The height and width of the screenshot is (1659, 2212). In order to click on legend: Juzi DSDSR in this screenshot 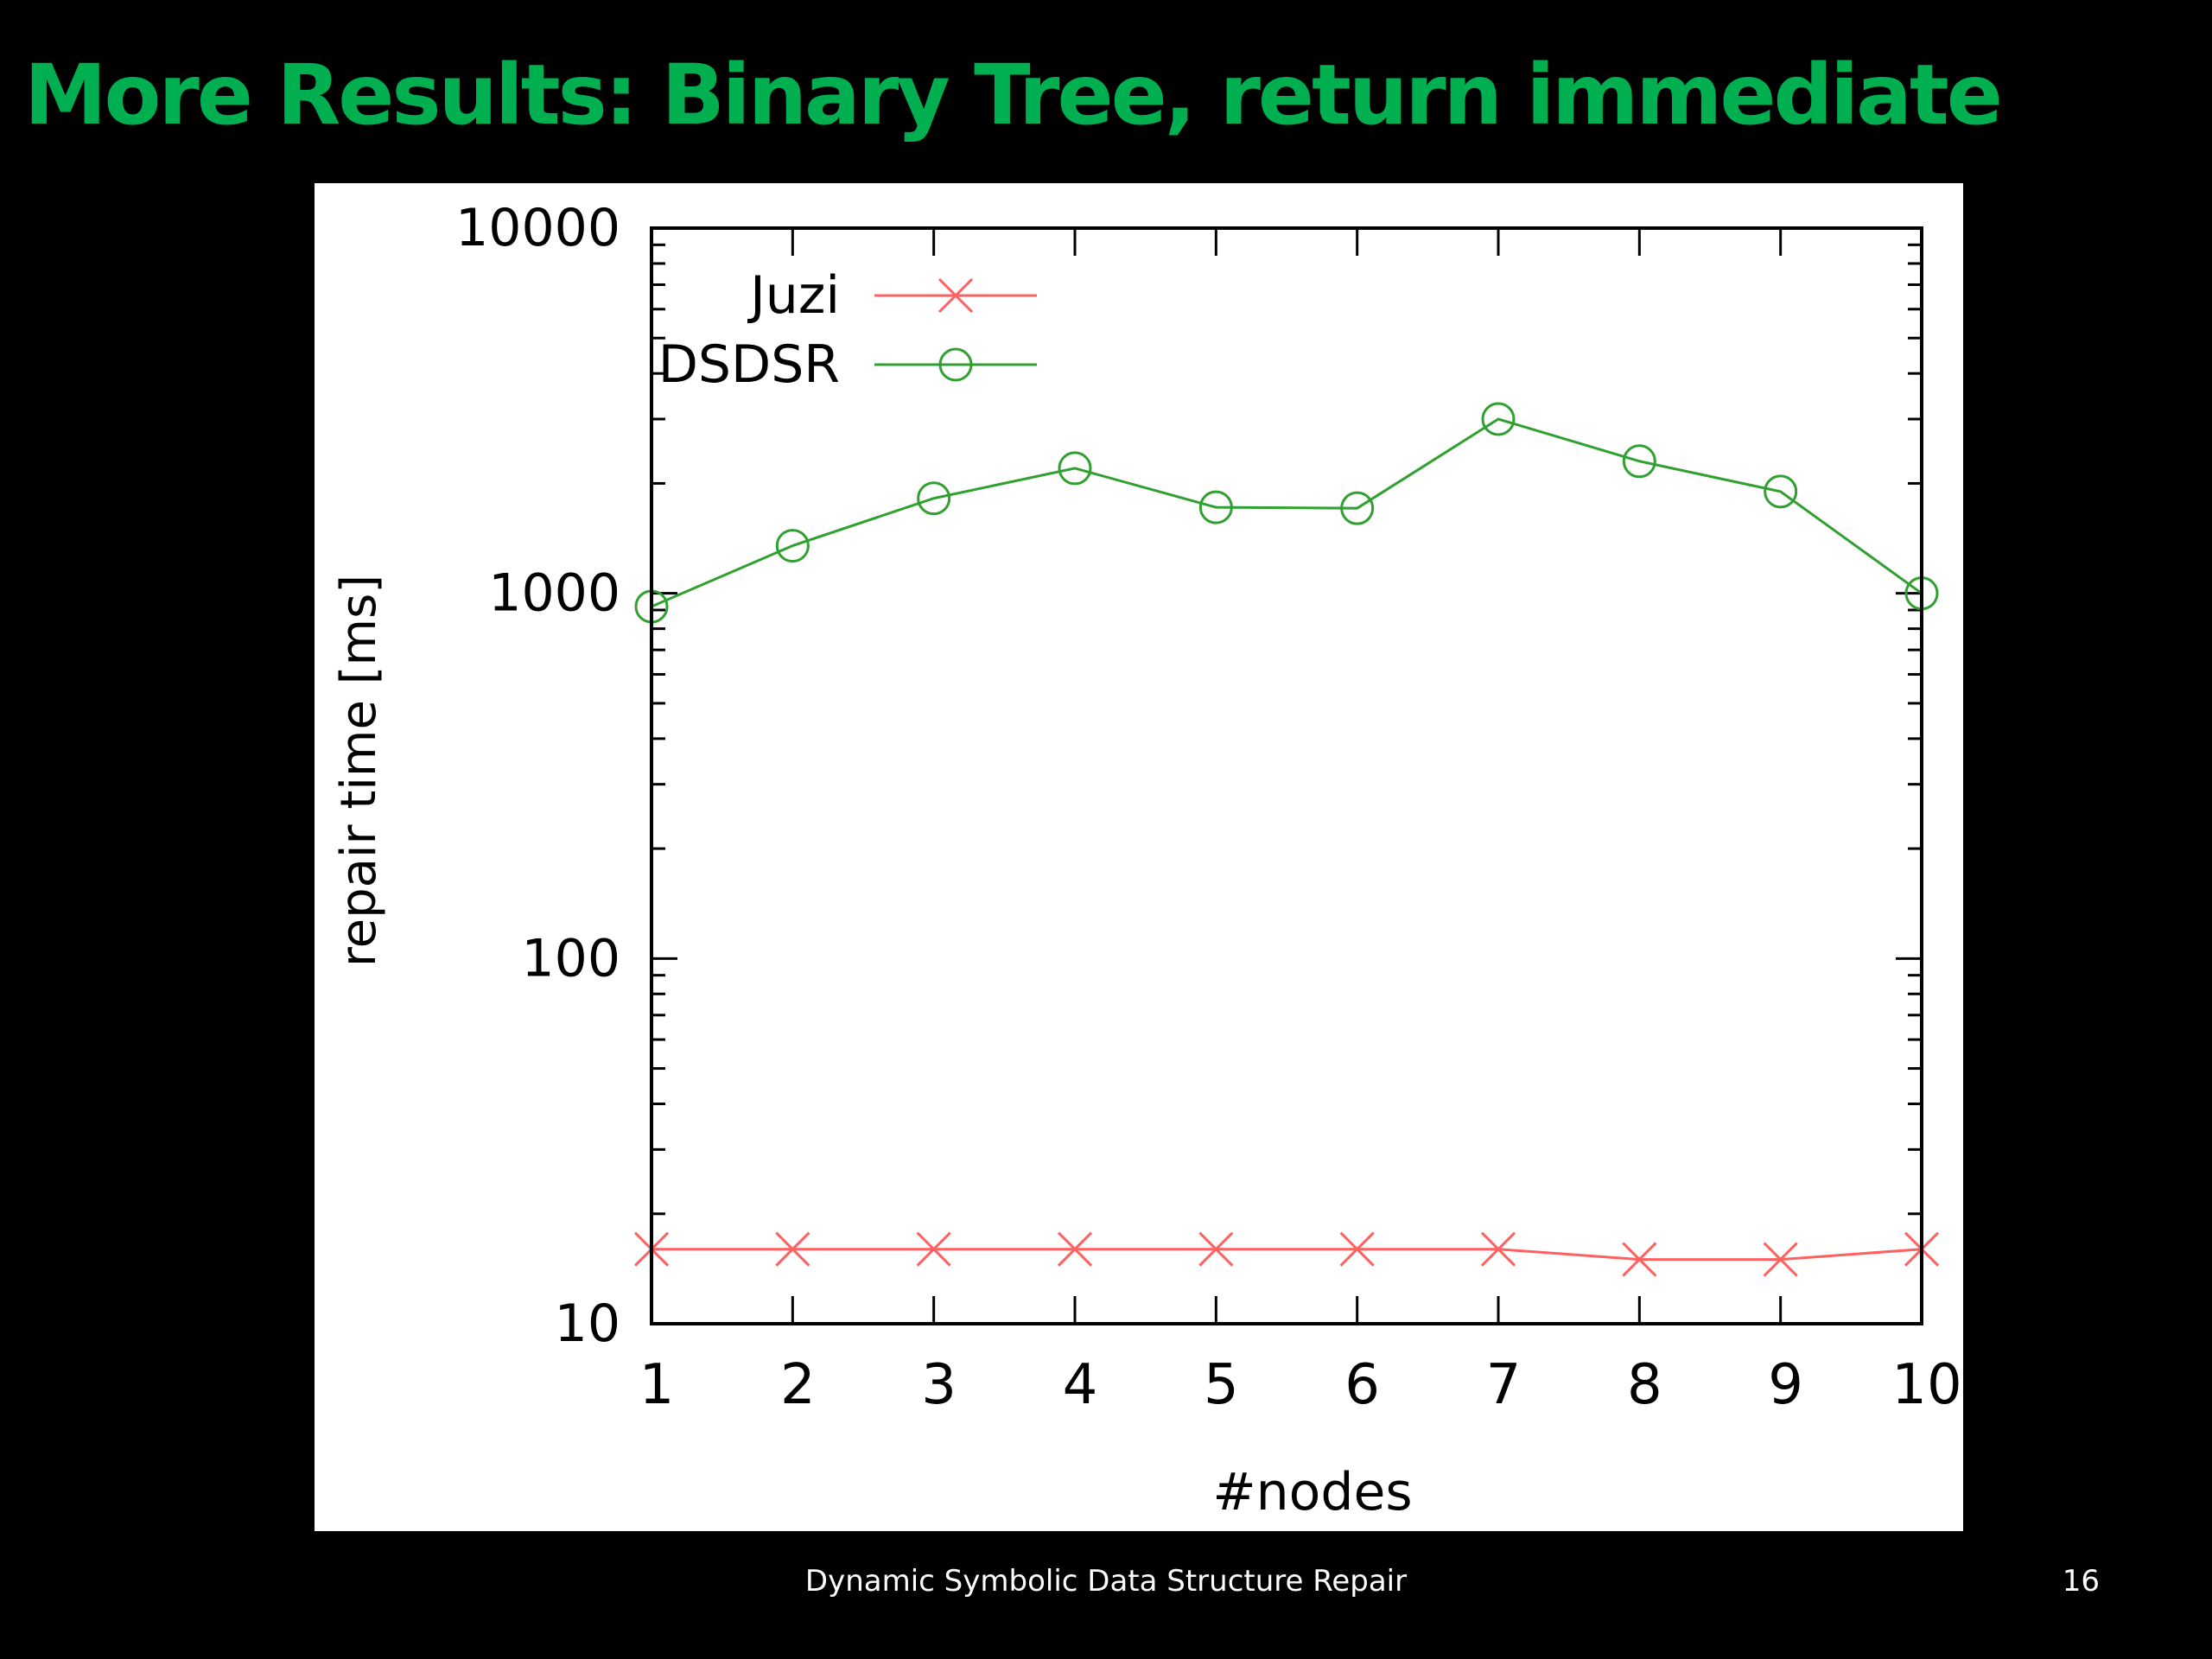, I will do `click(847, 330)`.